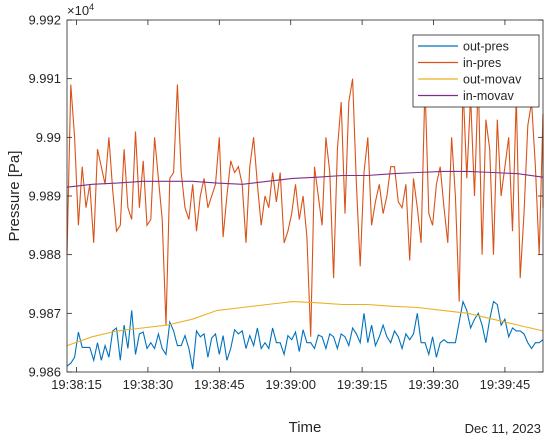  What do you see at coordinates (505, 384) in the screenshot?
I see `x-tick-label: 19:39:45` at bounding box center [505, 384].